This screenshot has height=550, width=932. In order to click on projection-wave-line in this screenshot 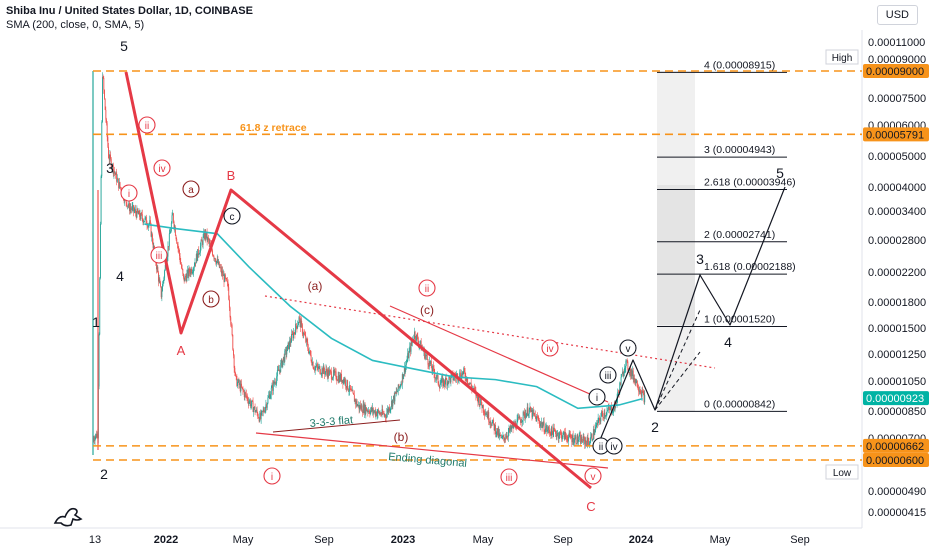, I will do `click(692, 313)`.